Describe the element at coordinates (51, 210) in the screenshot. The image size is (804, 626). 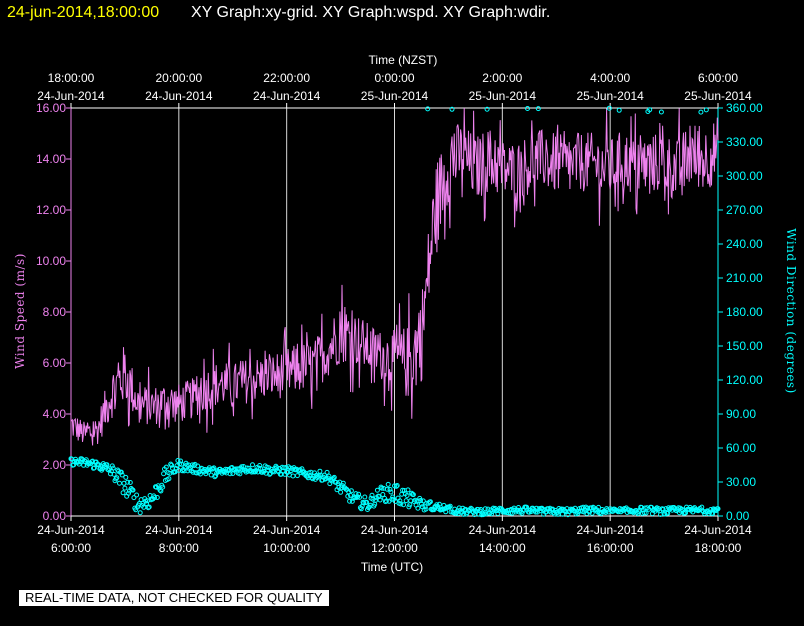
I see `left-tick-label: 12.00` at that location.